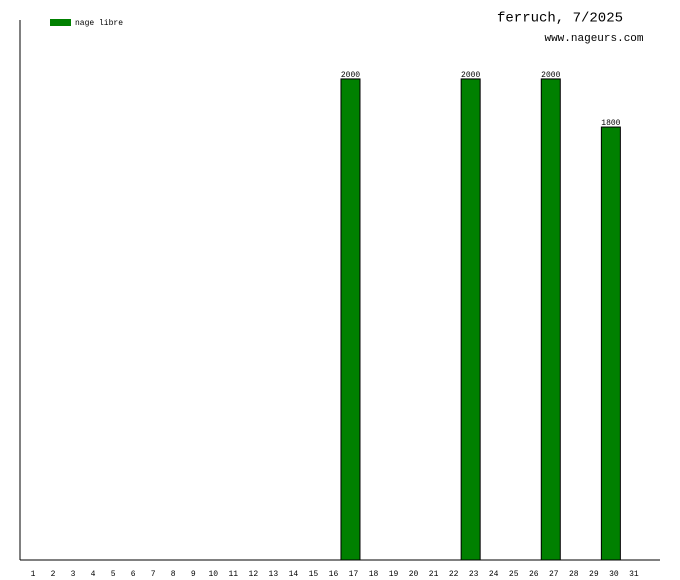  What do you see at coordinates (534, 574) in the screenshot?
I see `x-tick-label: 26` at bounding box center [534, 574].